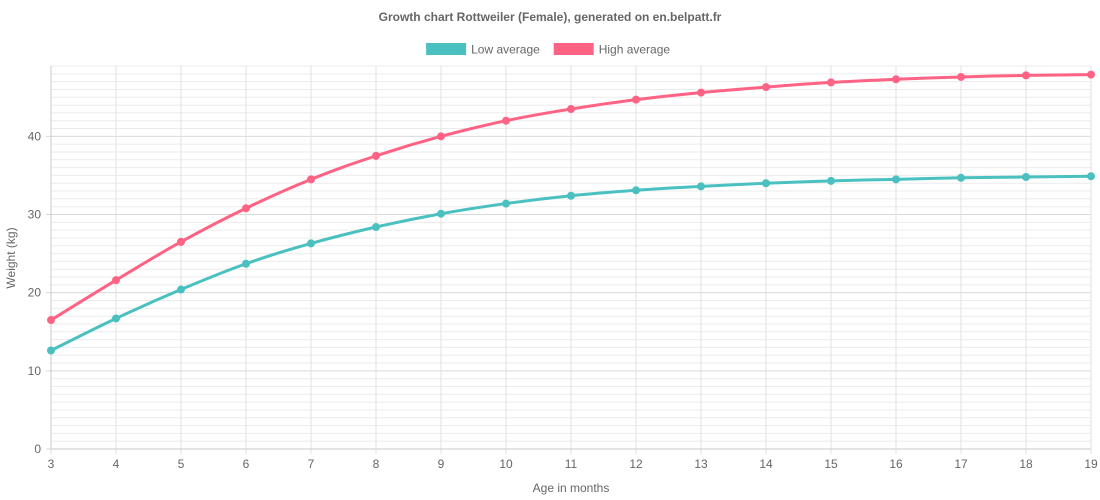 This screenshot has height=500, width=1100. What do you see at coordinates (766, 464) in the screenshot?
I see `x-tick-label: 14` at bounding box center [766, 464].